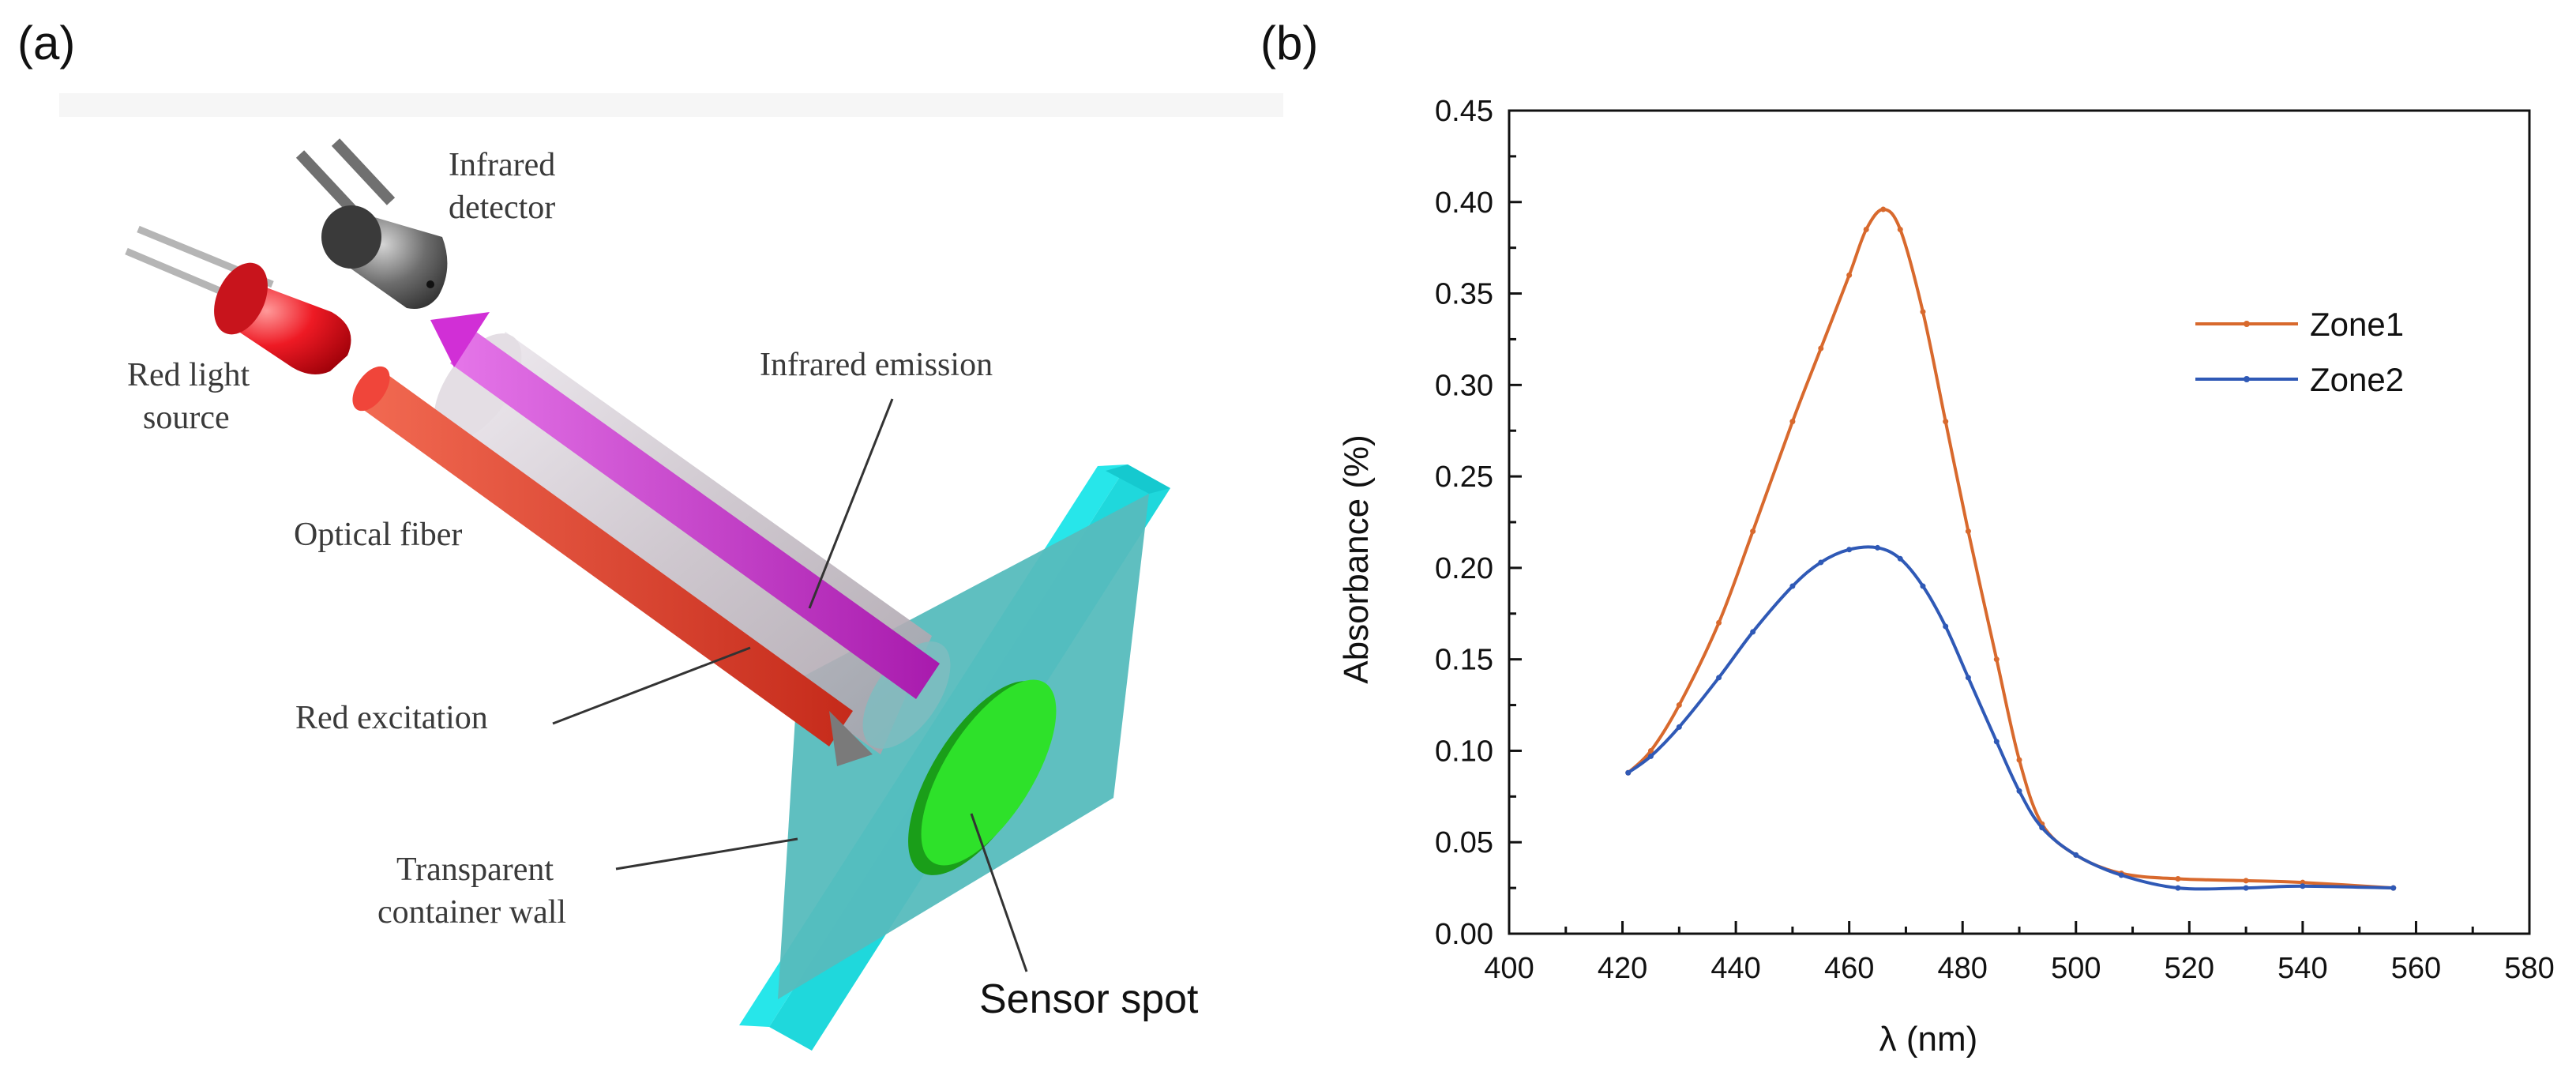 This screenshot has width=2576, height=1083. What do you see at coordinates (186, 418) in the screenshot?
I see `red-light-source-label-line2: source` at bounding box center [186, 418].